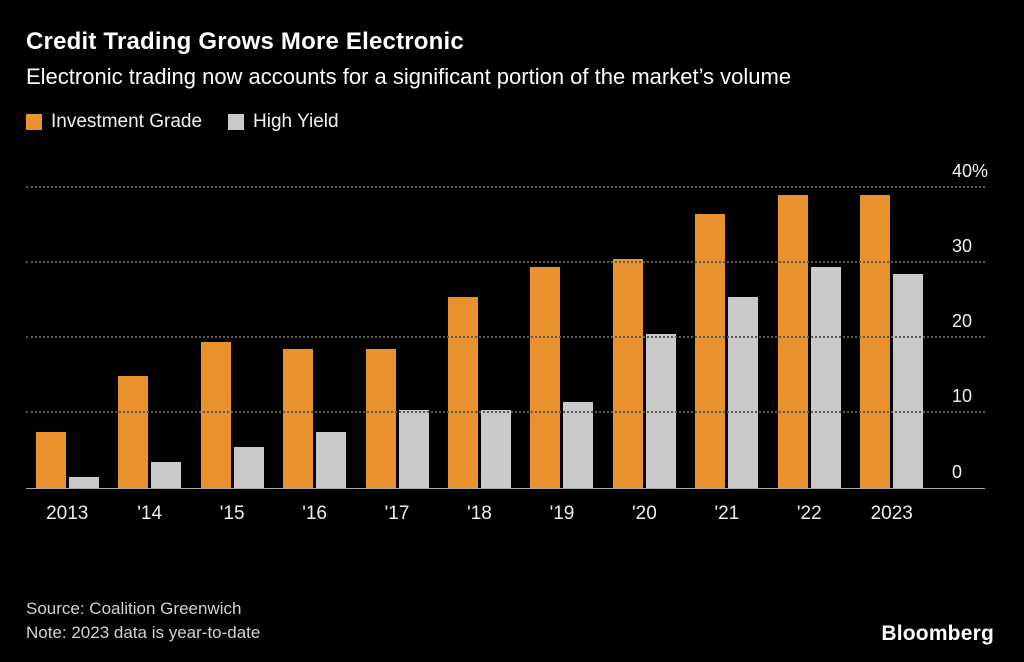  What do you see at coordinates (644, 513) in the screenshot?
I see `x-tick-label: '20` at bounding box center [644, 513].